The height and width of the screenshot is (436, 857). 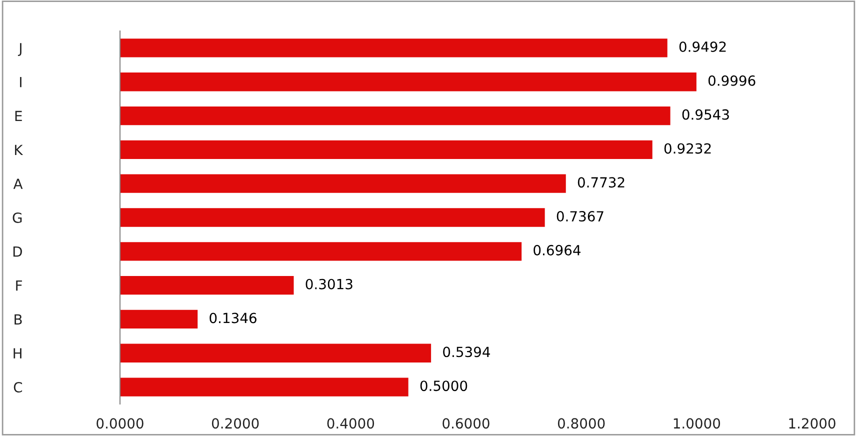 I want to click on data-label: 0.7732, so click(x=601, y=182).